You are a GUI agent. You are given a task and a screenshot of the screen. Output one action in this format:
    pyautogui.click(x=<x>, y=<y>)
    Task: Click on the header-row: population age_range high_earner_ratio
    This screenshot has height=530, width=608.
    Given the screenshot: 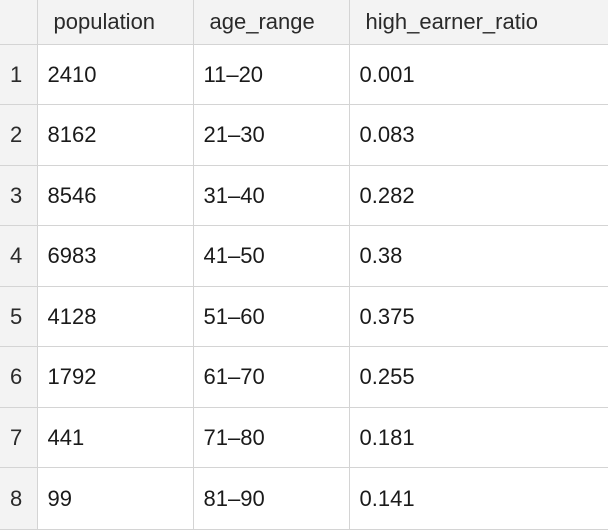 What is the action you would take?
    pyautogui.click(x=304, y=22)
    